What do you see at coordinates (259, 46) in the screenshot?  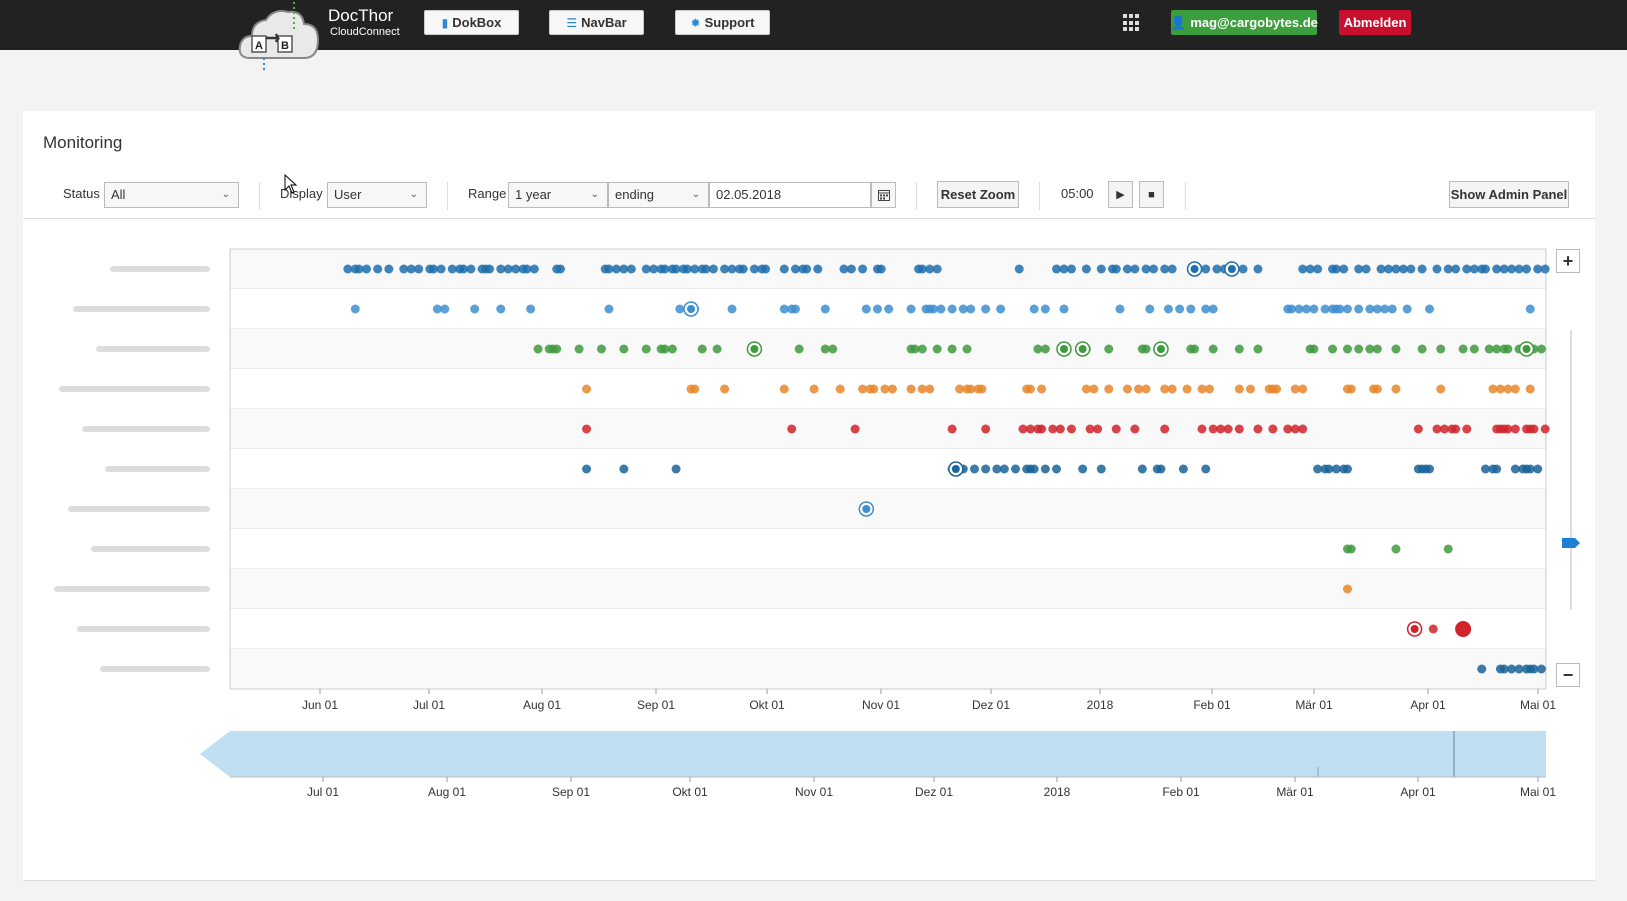 I see `svg-text: A` at bounding box center [259, 46].